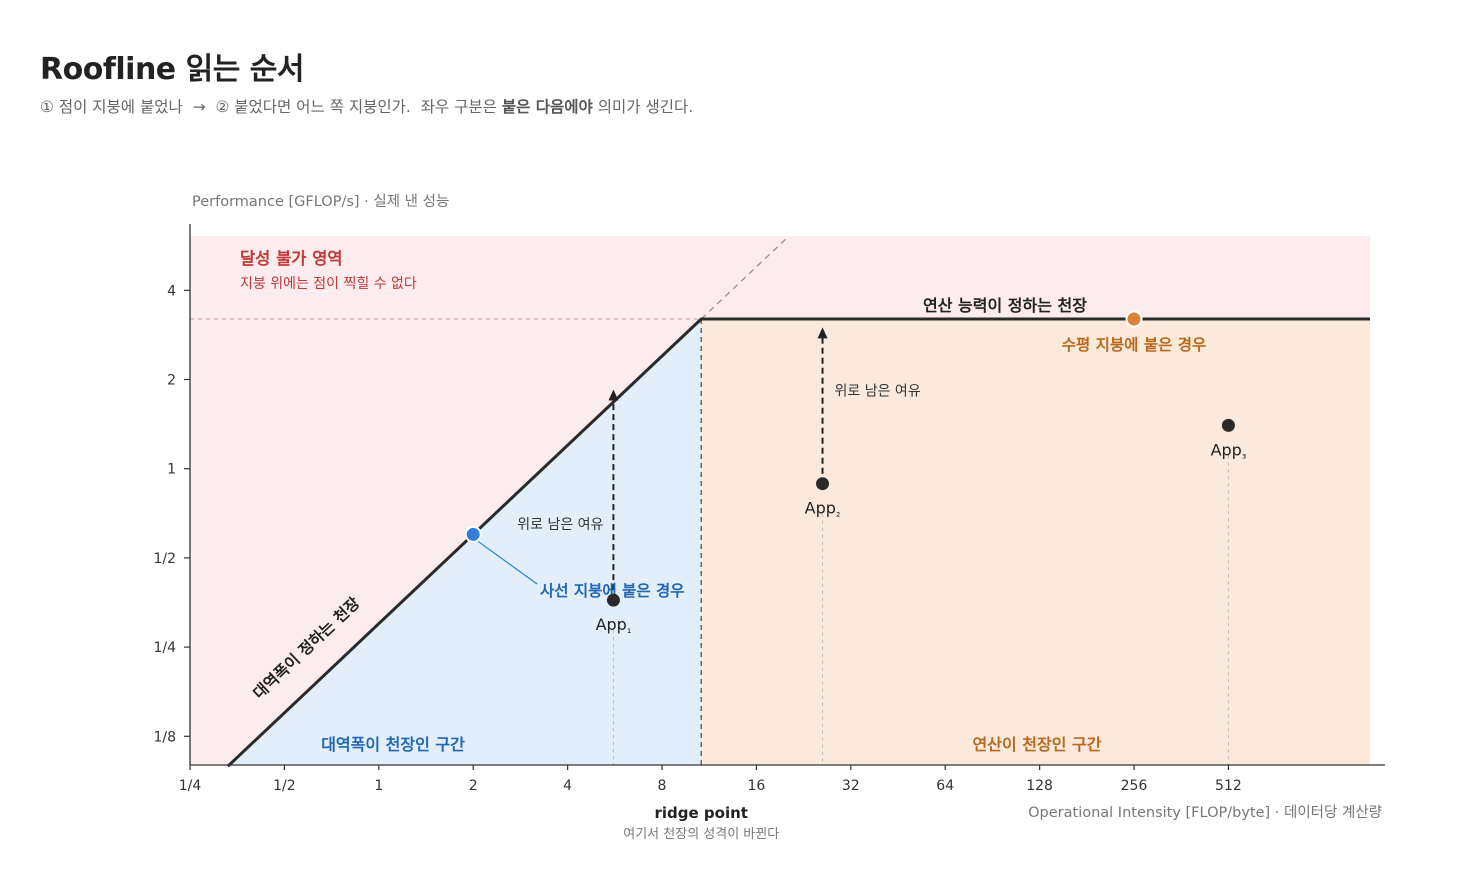 Image resolution: width=1480 pixels, height=870 pixels. I want to click on x-tick-label: 2, so click(473, 786).